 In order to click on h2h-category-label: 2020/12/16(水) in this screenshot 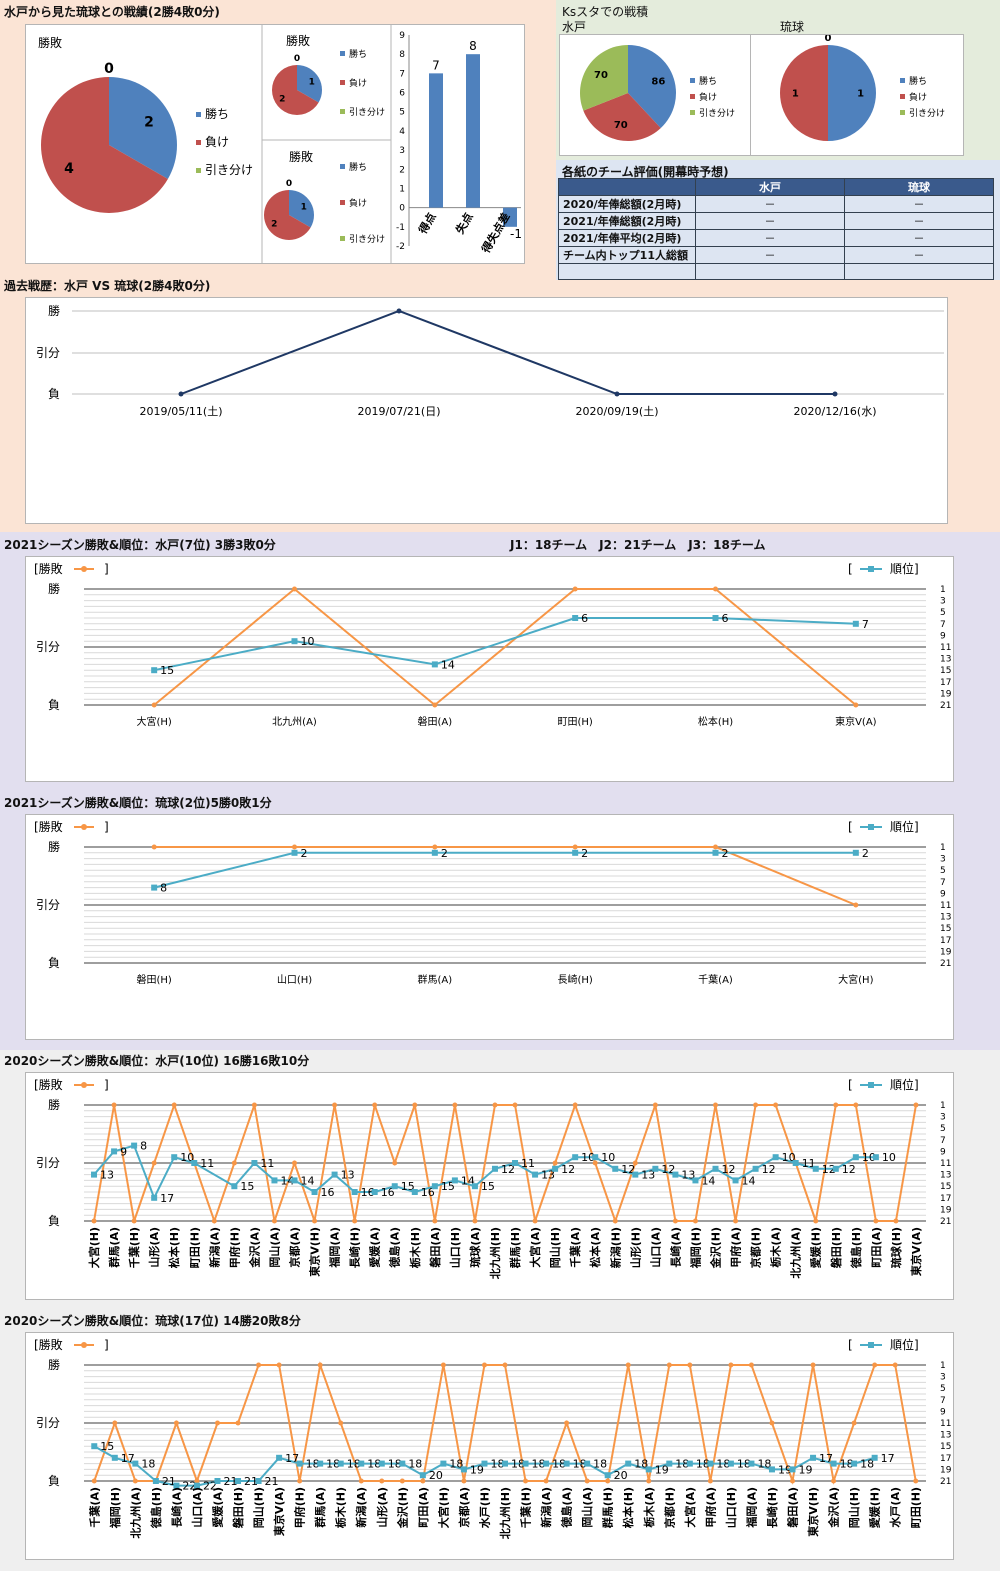, I will do `click(835, 411)`.